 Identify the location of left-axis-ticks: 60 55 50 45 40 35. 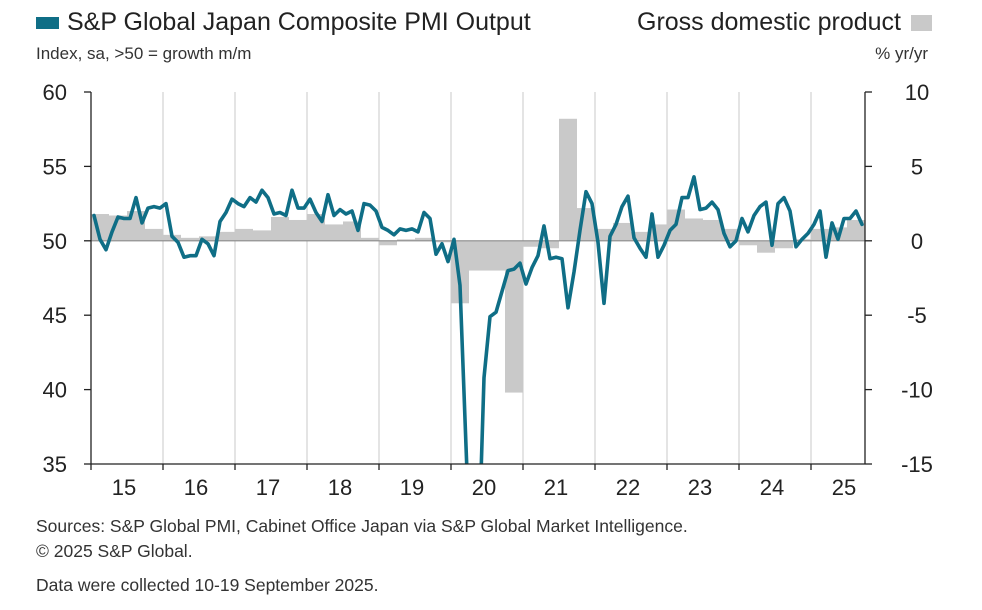
(67, 278).